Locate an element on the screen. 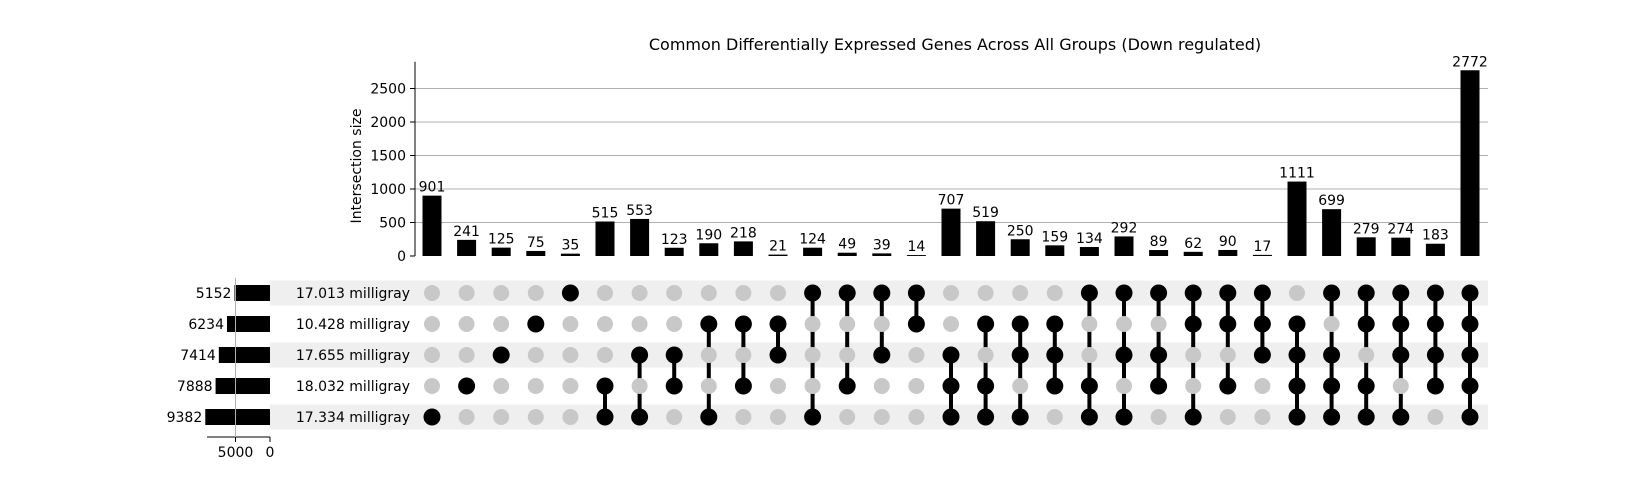  intersection-bar-label: 515 is located at coordinates (605, 213).